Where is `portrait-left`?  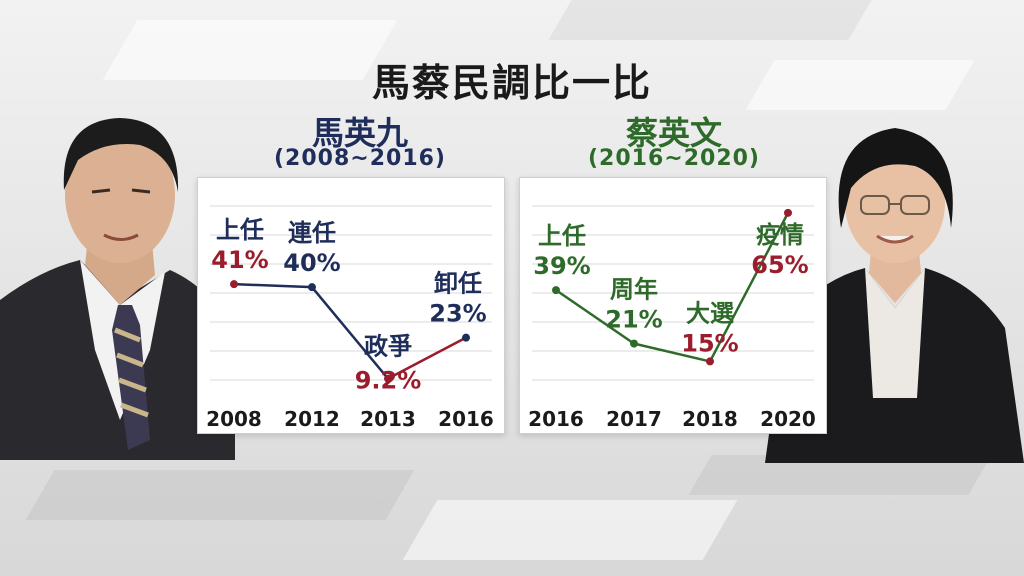
portrait-left is located at coordinates (117, 280).